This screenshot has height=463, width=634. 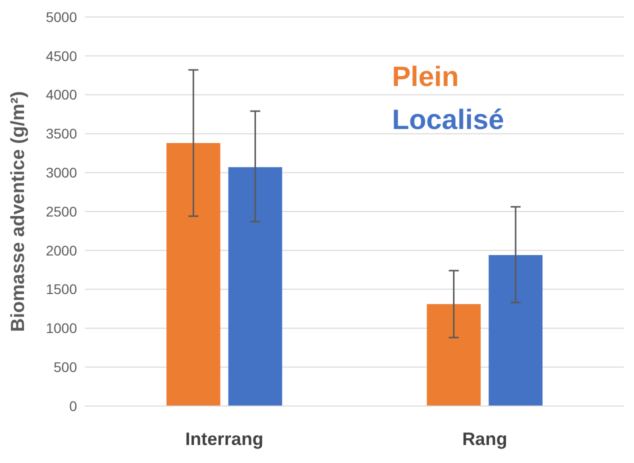 What do you see at coordinates (62, 289) in the screenshot?
I see `y-tick-label: 1500` at bounding box center [62, 289].